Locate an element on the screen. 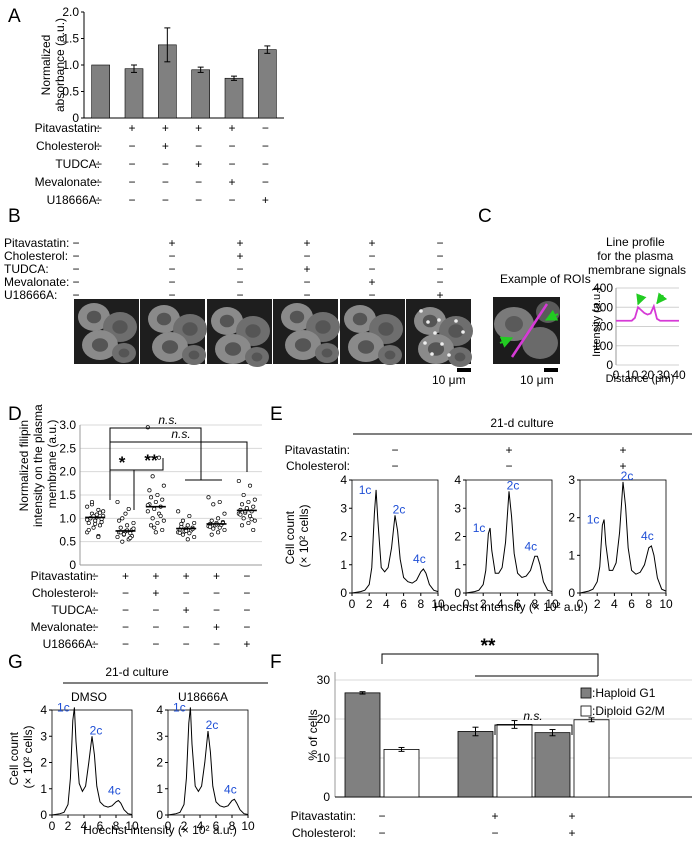 This screenshot has height=841, width=700. row-label-tudca-a: TUDCA: is located at coordinates (77, 164).